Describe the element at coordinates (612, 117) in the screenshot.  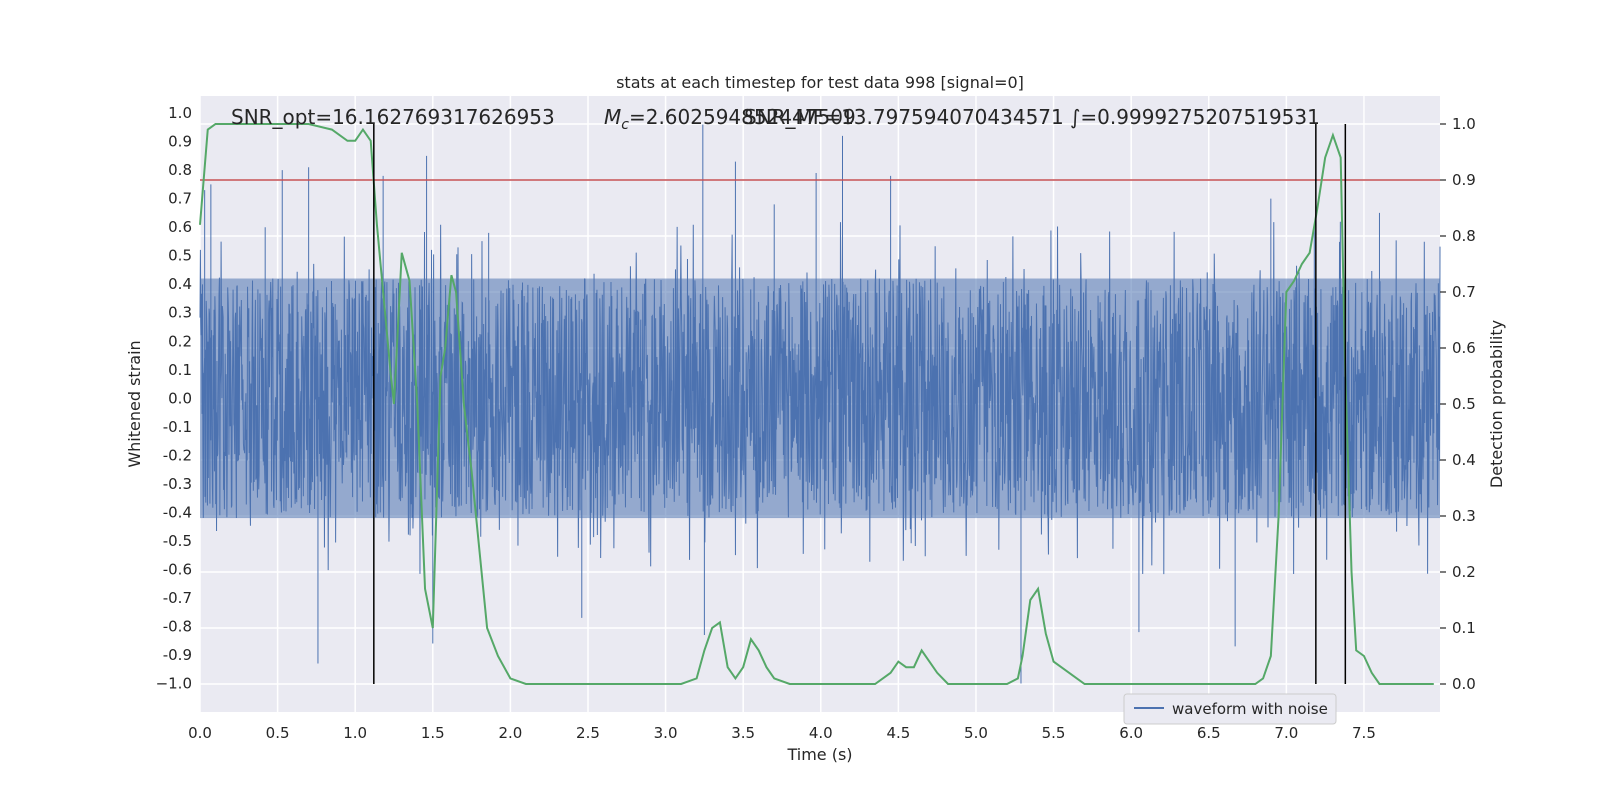
I see `annotation-mc-symbol: M` at that location.